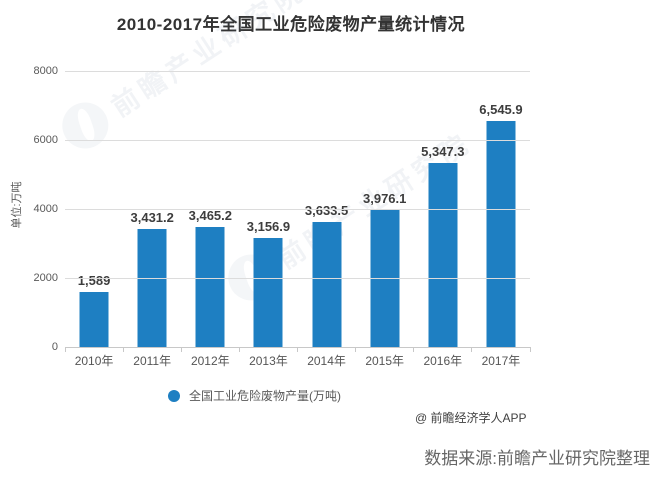  What do you see at coordinates (152, 217) in the screenshot?
I see `bar-value-label: 3,431.2` at bounding box center [152, 217].